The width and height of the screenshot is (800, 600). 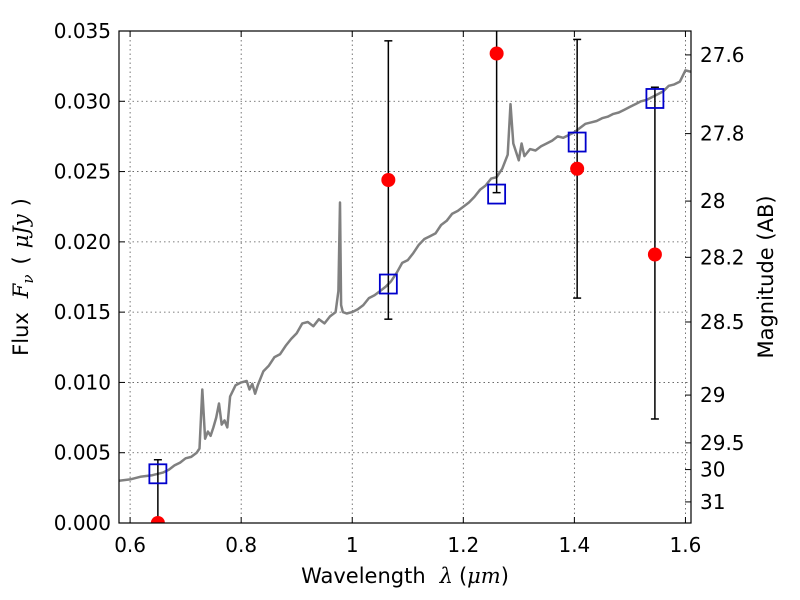 What do you see at coordinates (82, 242) in the screenshot?
I see `y-tick-label: 0.020` at bounding box center [82, 242].